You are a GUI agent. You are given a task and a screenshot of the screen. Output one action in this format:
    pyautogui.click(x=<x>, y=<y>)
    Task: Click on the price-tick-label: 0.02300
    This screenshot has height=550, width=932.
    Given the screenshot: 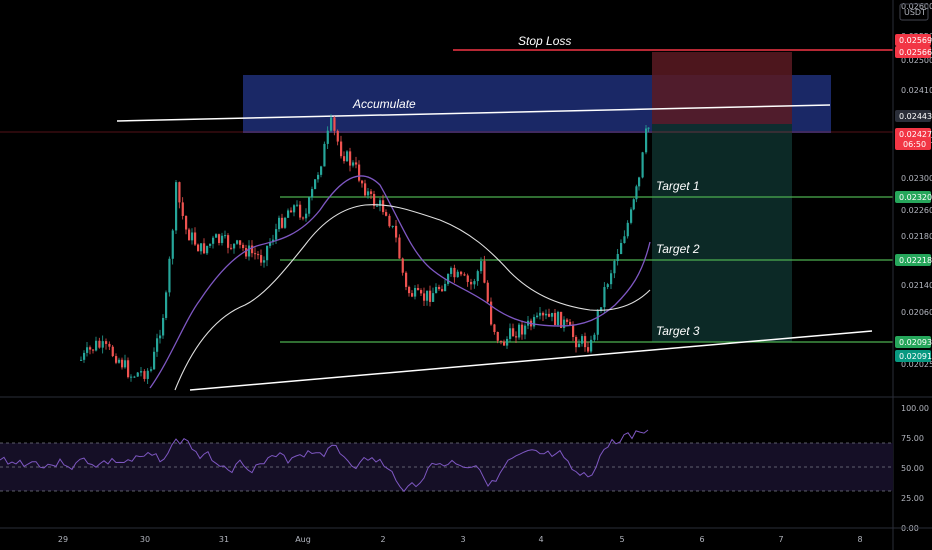 What is the action you would take?
    pyautogui.click(x=916, y=178)
    